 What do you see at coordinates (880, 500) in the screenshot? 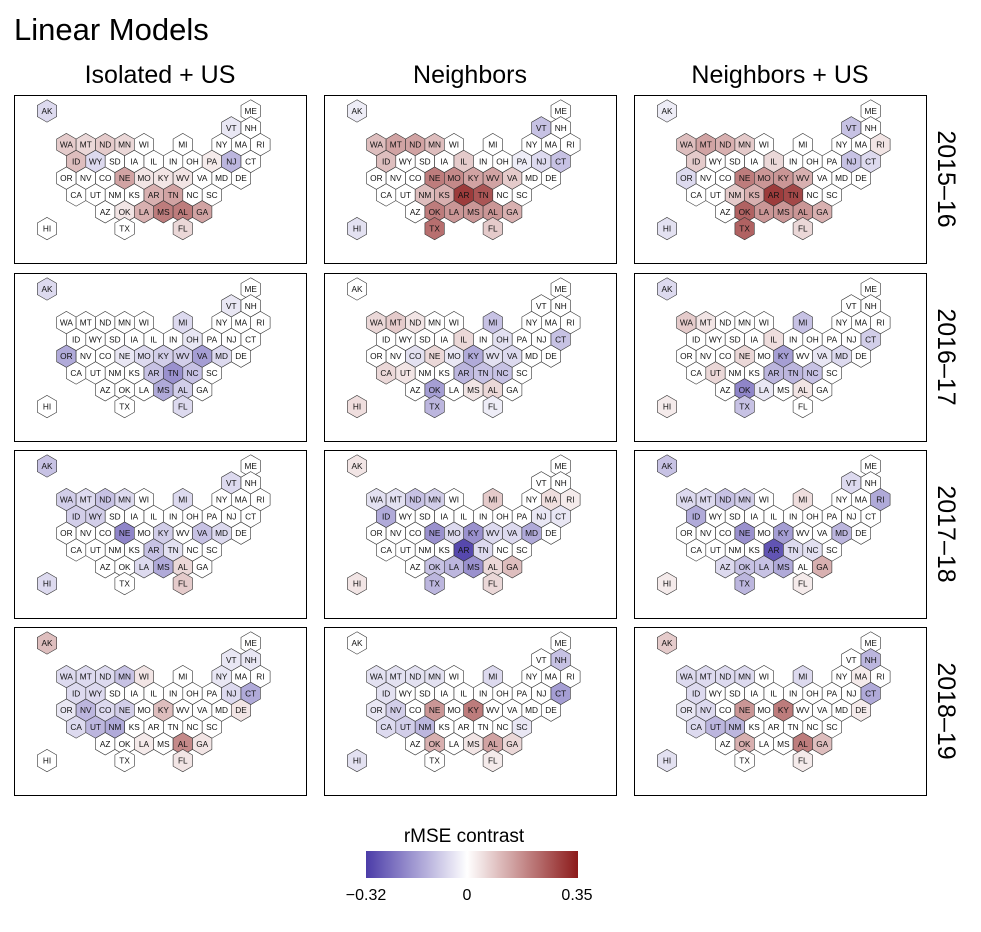
I see `hex-label-RI: RI` at bounding box center [880, 500].